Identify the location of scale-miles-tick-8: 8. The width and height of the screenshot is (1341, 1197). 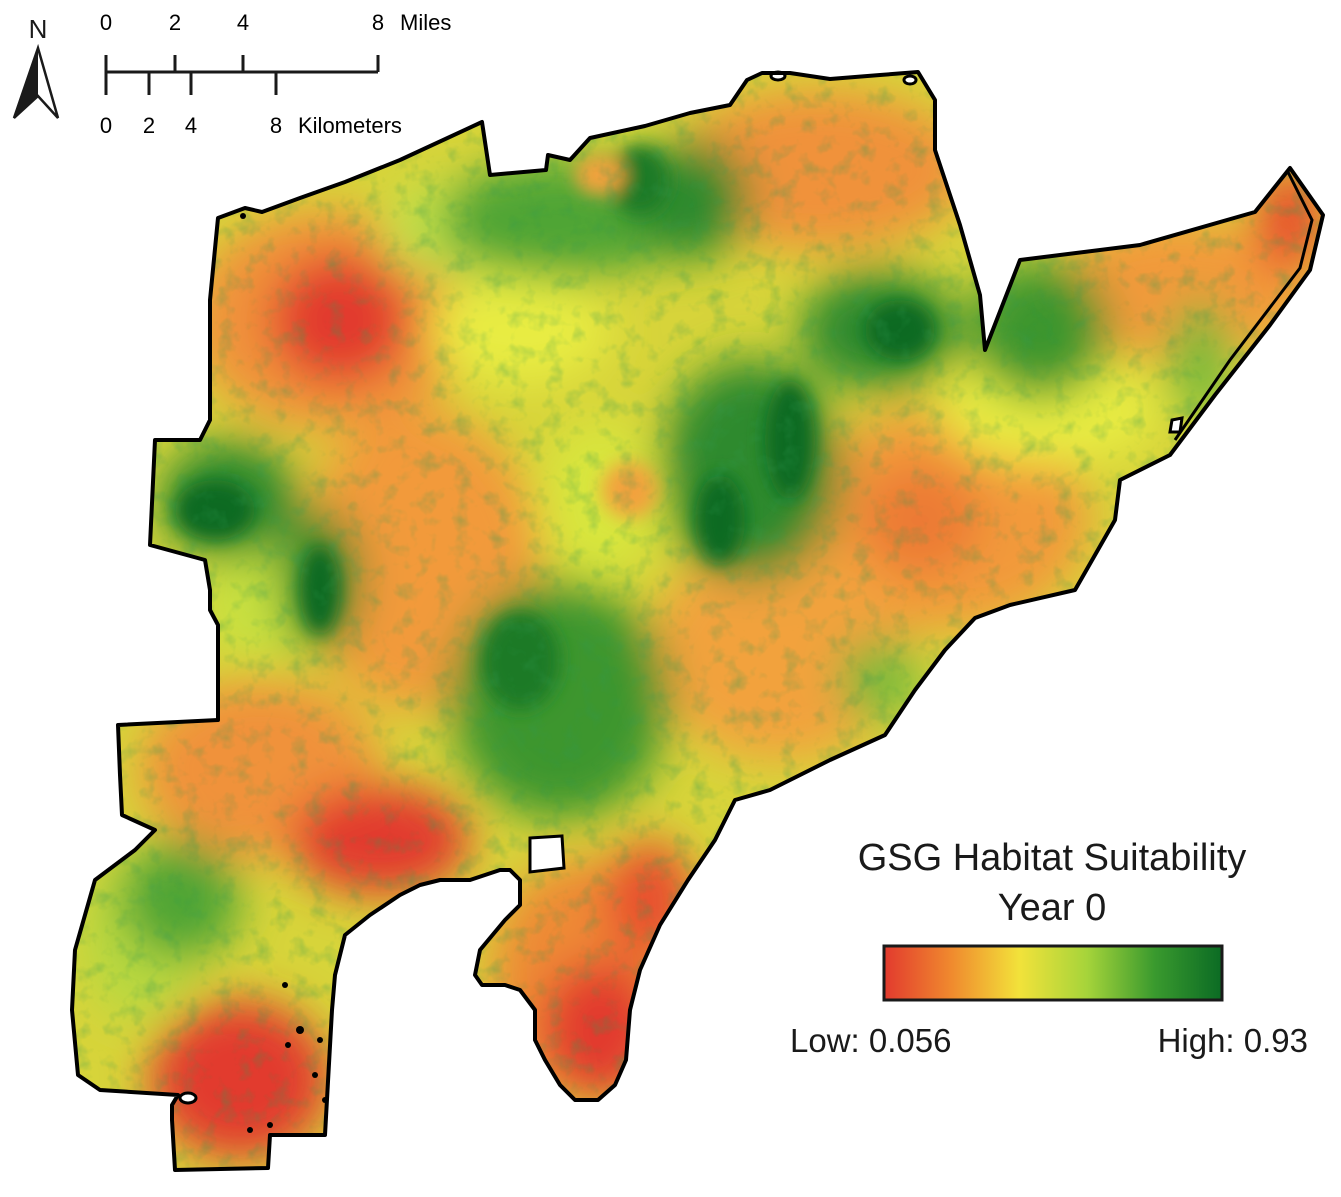
(378, 22).